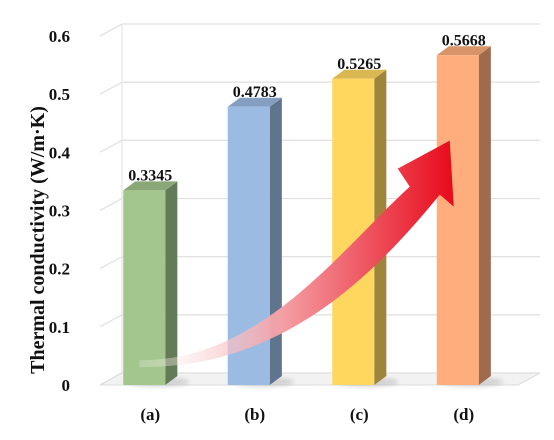  What do you see at coordinates (59, 94) in the screenshot?
I see `y-tick-label: 0.5` at bounding box center [59, 94].